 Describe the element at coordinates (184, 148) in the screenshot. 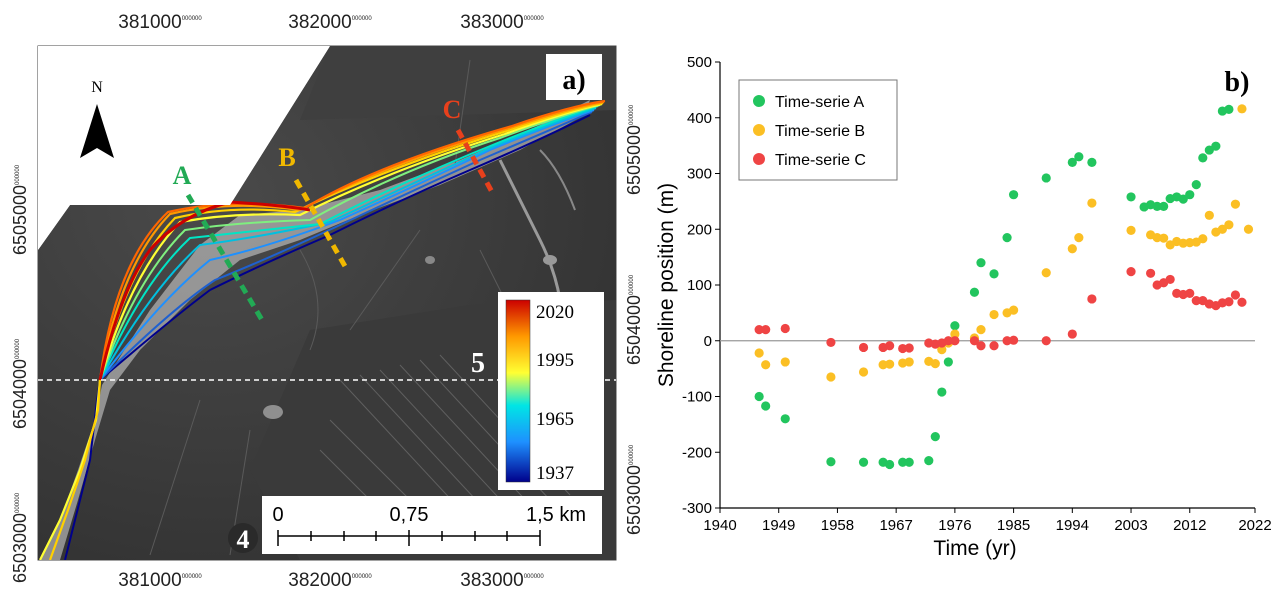

I see `no-data-area` at that location.